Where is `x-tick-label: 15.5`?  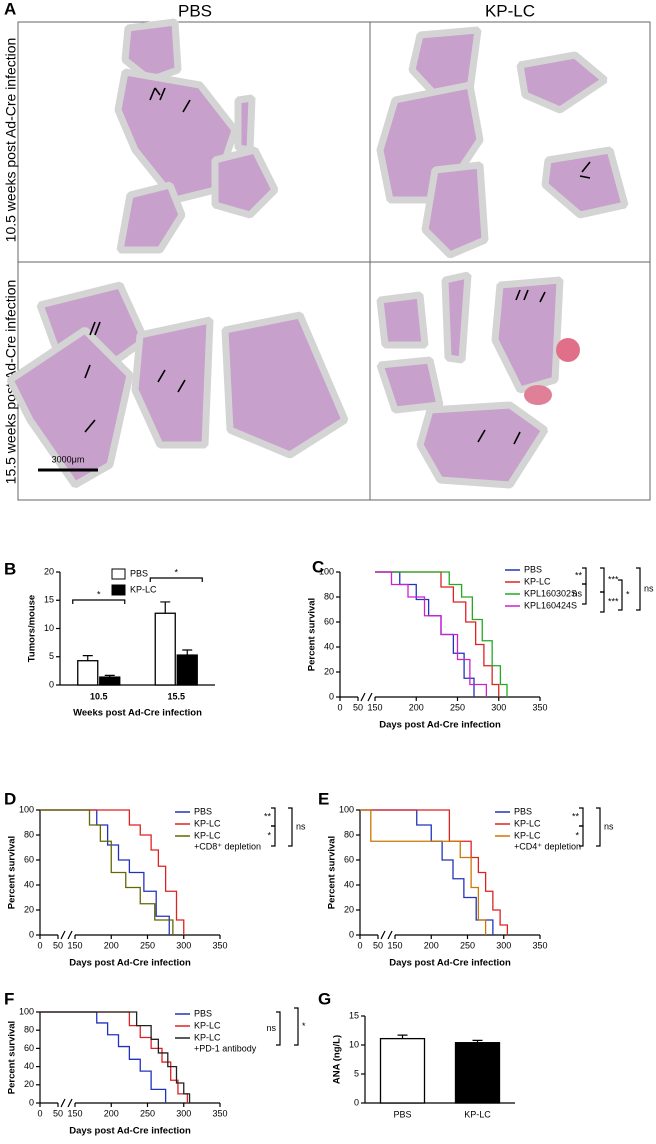
x-tick-label: 15.5 is located at coordinates (176, 696).